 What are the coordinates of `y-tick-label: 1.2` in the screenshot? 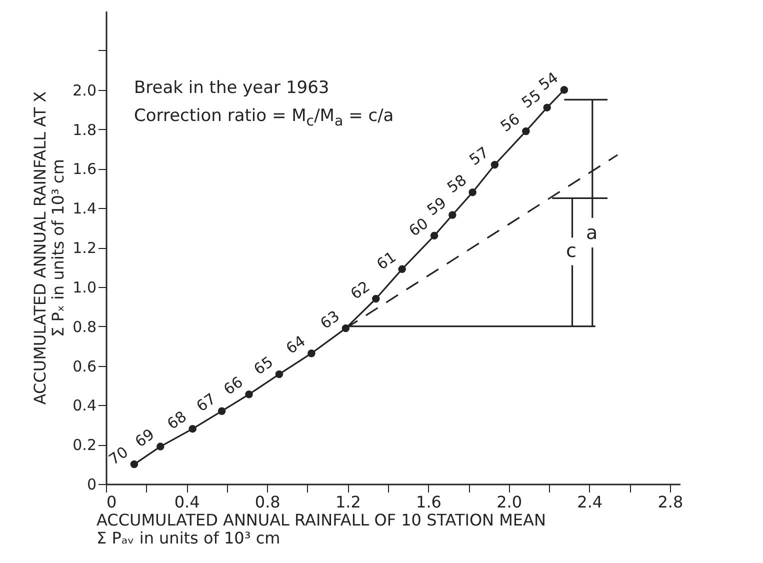 It's located at (84, 248).